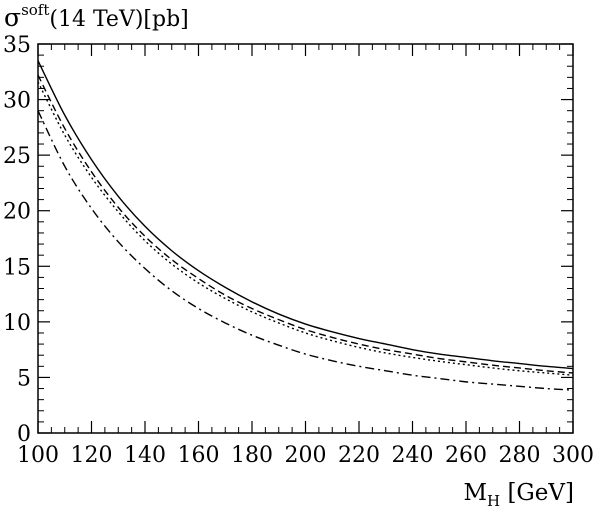 This screenshot has width=596, height=512. What do you see at coordinates (12, 17) in the screenshot?
I see `y-axis-title-main: σ` at bounding box center [12, 17].